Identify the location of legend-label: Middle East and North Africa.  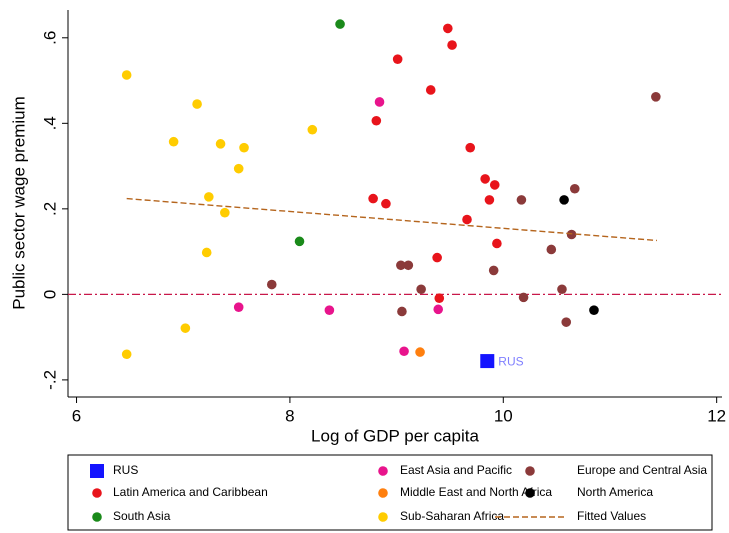
(476, 492).